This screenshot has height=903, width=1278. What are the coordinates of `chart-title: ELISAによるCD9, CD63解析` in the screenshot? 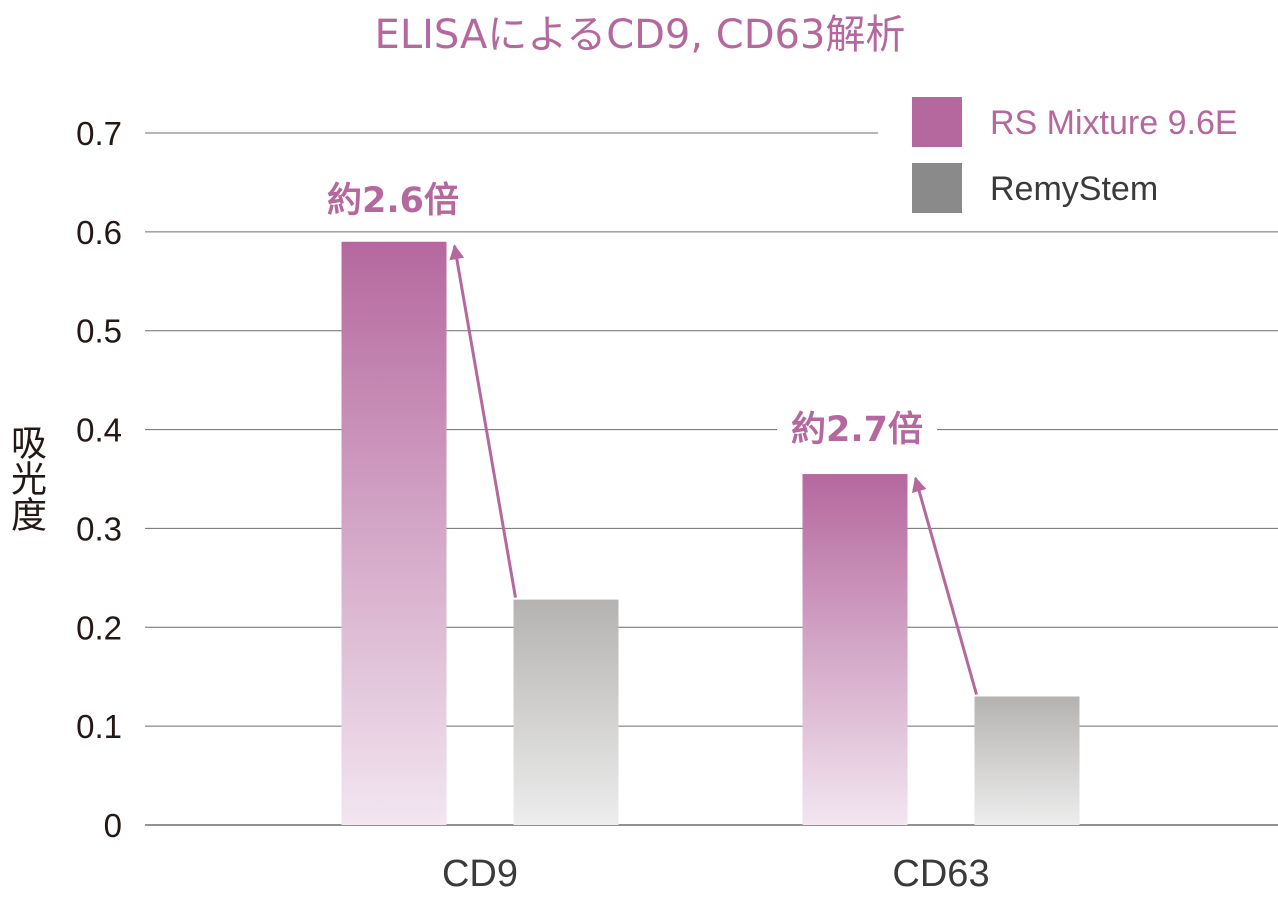 It's located at (640, 35).